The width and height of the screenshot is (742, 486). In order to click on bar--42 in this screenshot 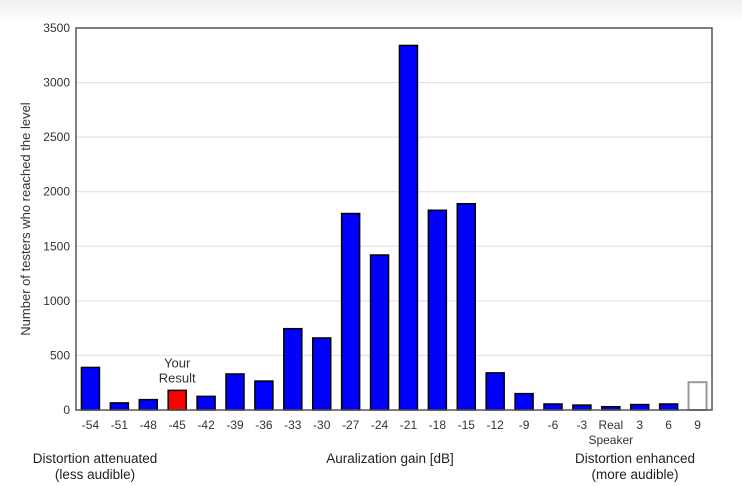, I will do `click(206, 403)`.